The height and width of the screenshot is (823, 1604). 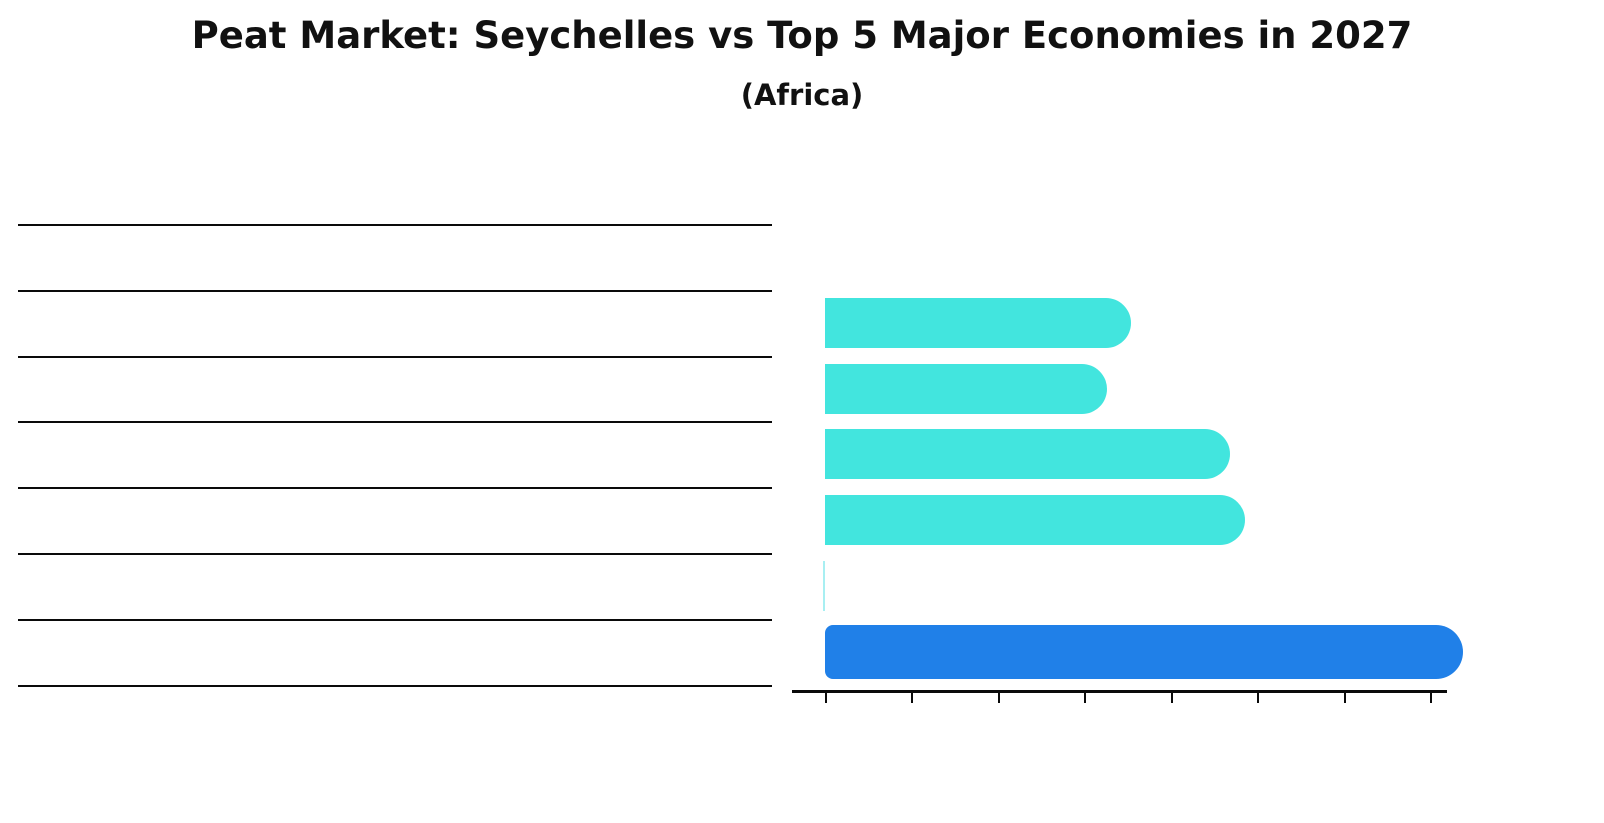 What do you see at coordinates (1144, 652) in the screenshot?
I see `bar-seychelles` at bounding box center [1144, 652].